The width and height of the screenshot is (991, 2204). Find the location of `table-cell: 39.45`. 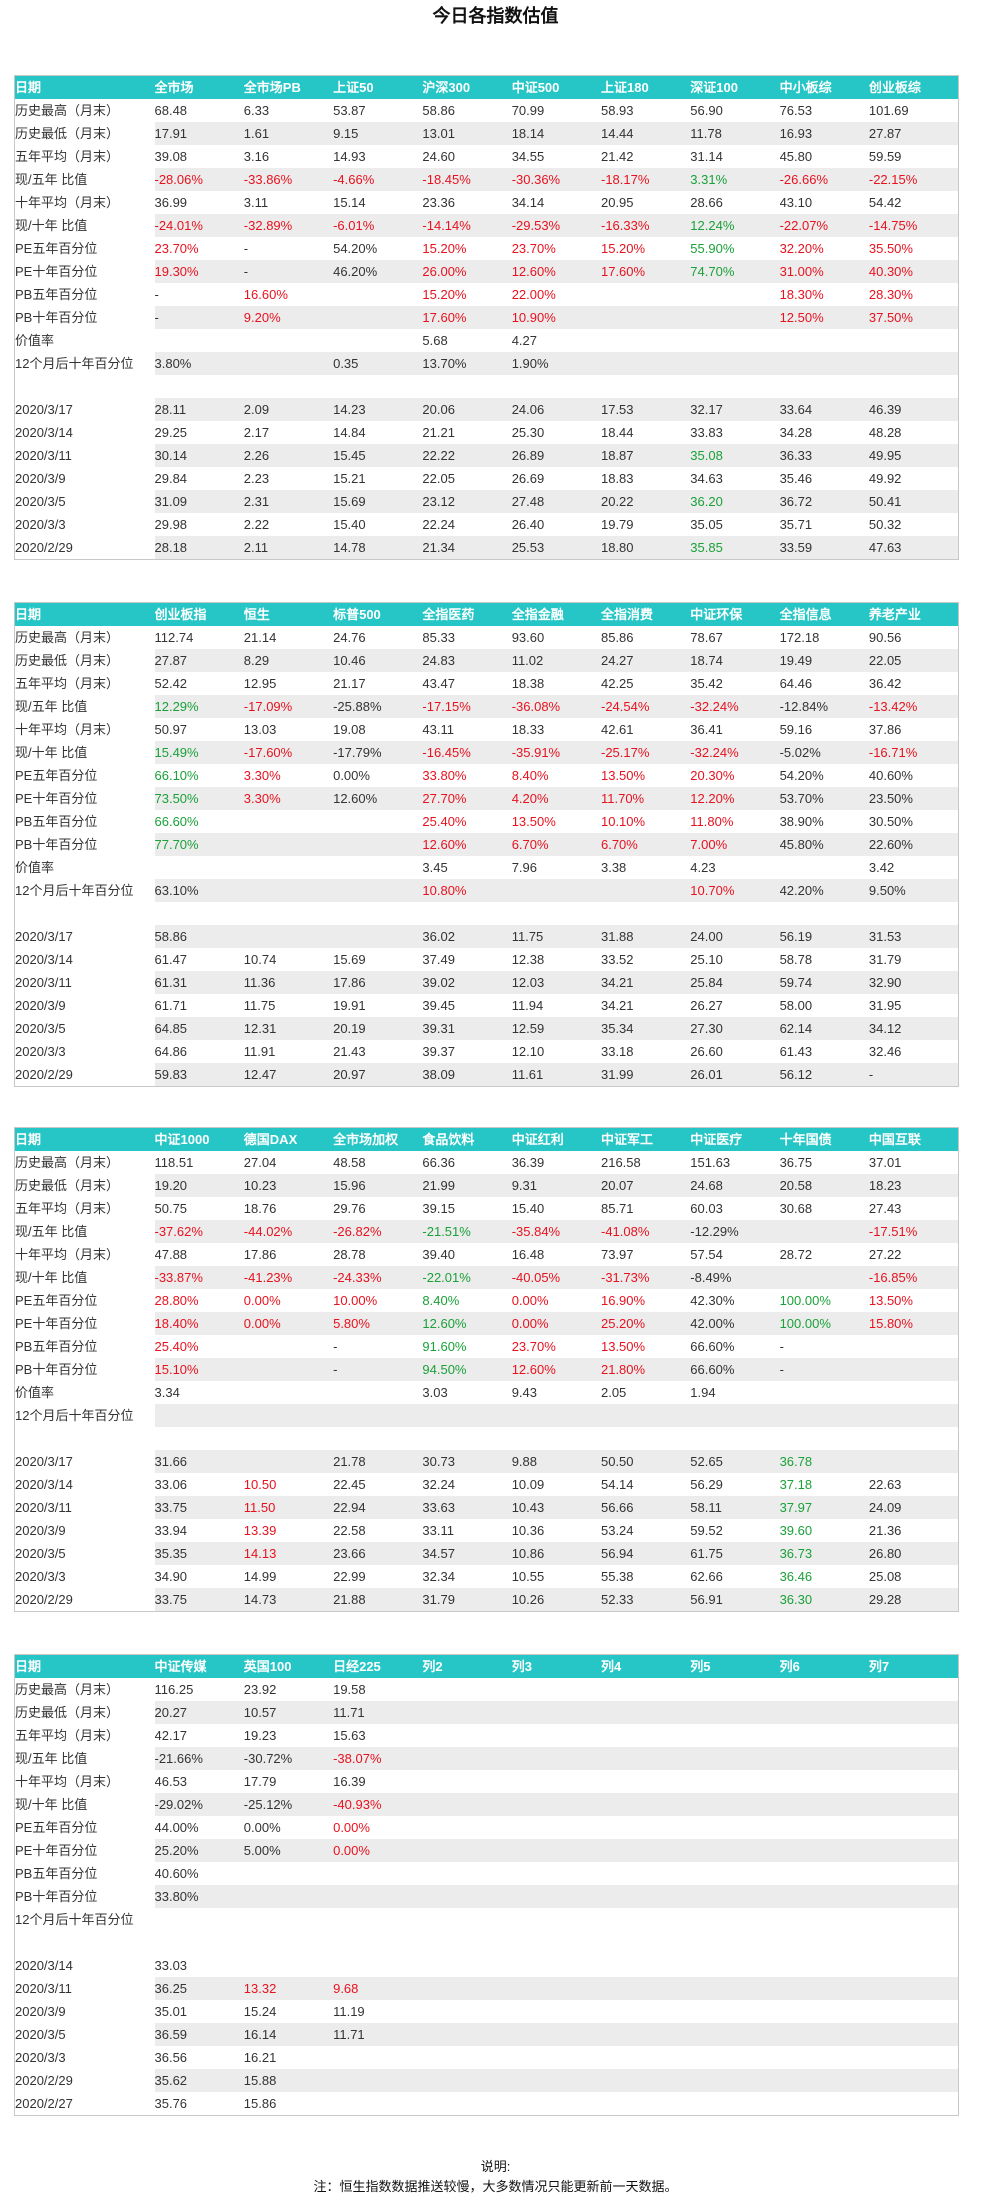

table-cell: 39.45 is located at coordinates (438, 1005).